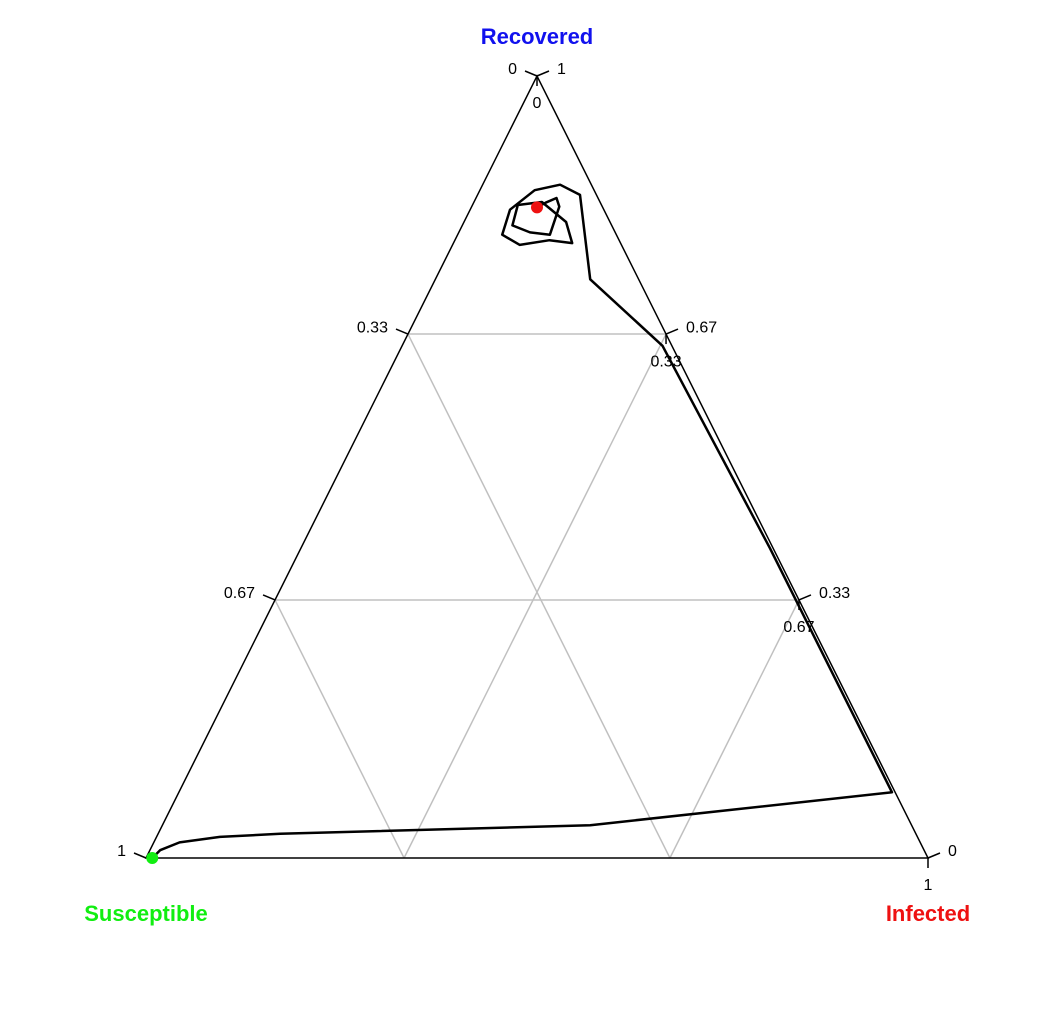  Describe the element at coordinates (537, 207) in the screenshot. I see `end-point` at that location.